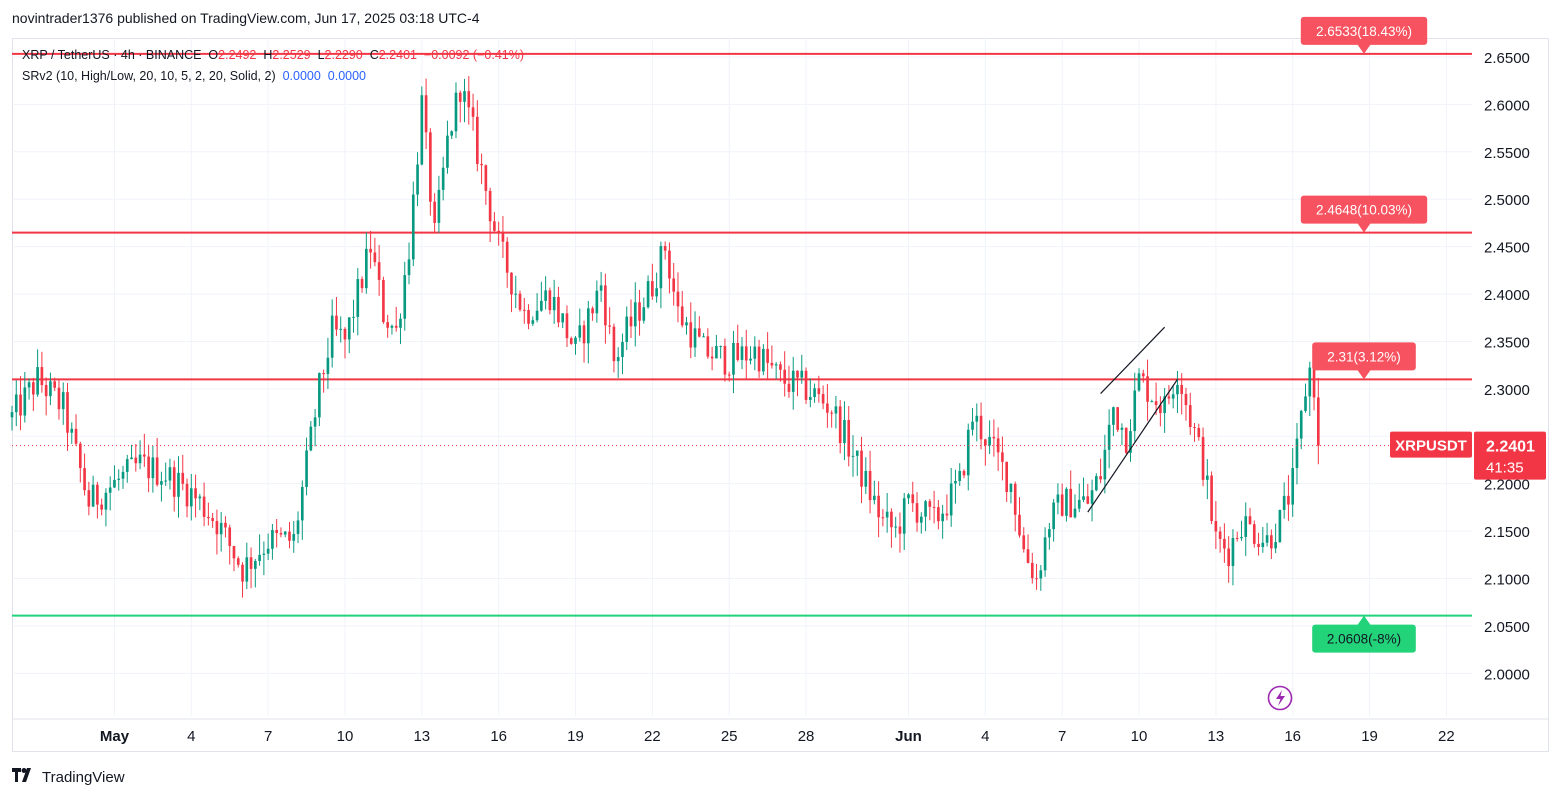  Describe the element at coordinates (729, 736) in the screenshot. I see `x-tick-label: 25` at that location.